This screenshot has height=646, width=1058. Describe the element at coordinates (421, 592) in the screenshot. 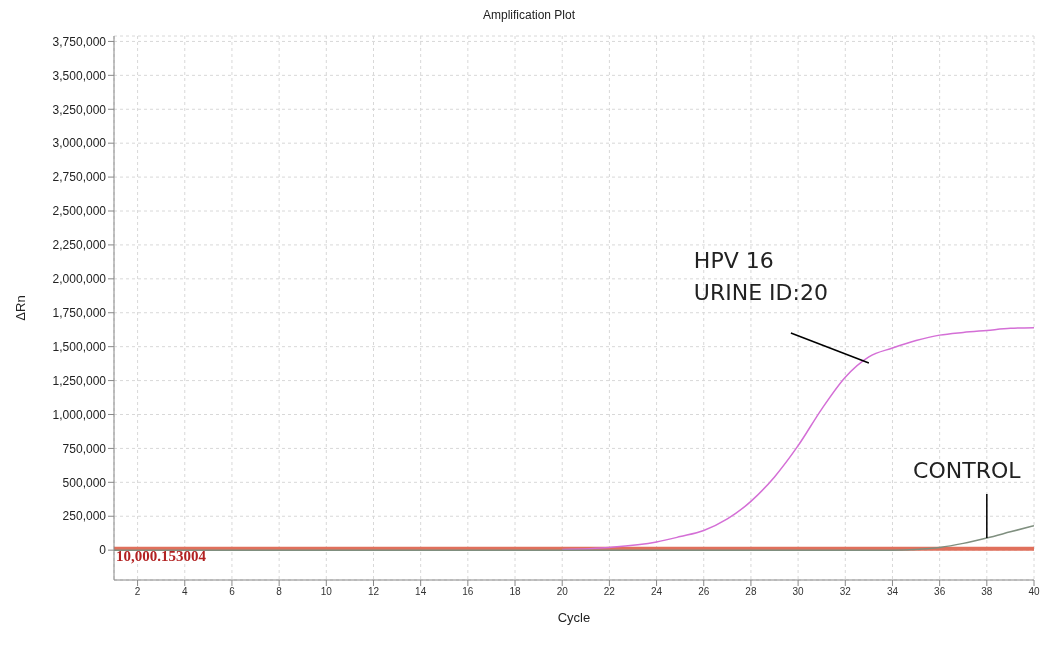

I see `x-tick-label: 14` at that location.